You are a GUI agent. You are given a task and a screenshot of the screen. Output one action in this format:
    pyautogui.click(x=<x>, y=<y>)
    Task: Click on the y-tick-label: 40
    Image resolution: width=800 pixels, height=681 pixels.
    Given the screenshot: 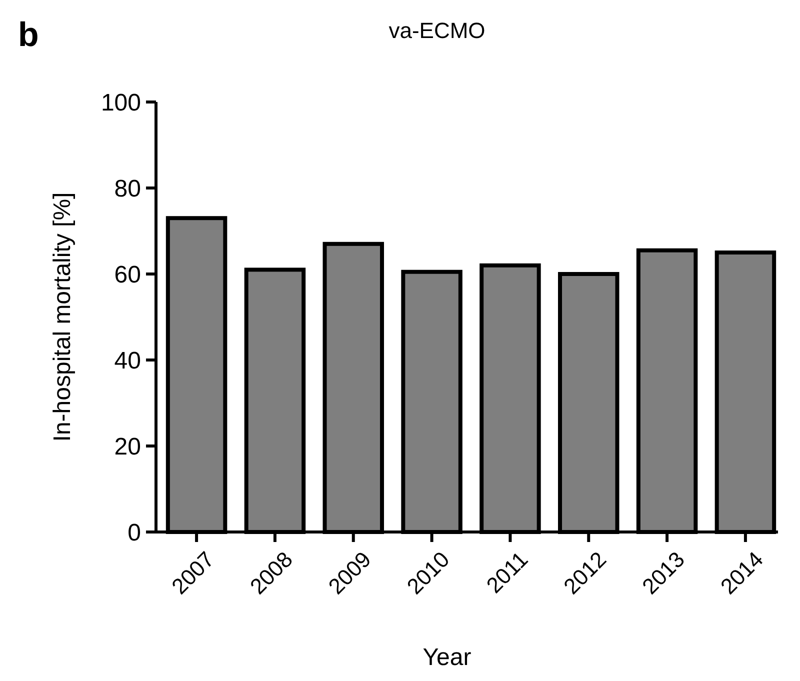 What is the action you would take?
    pyautogui.click(x=127, y=360)
    